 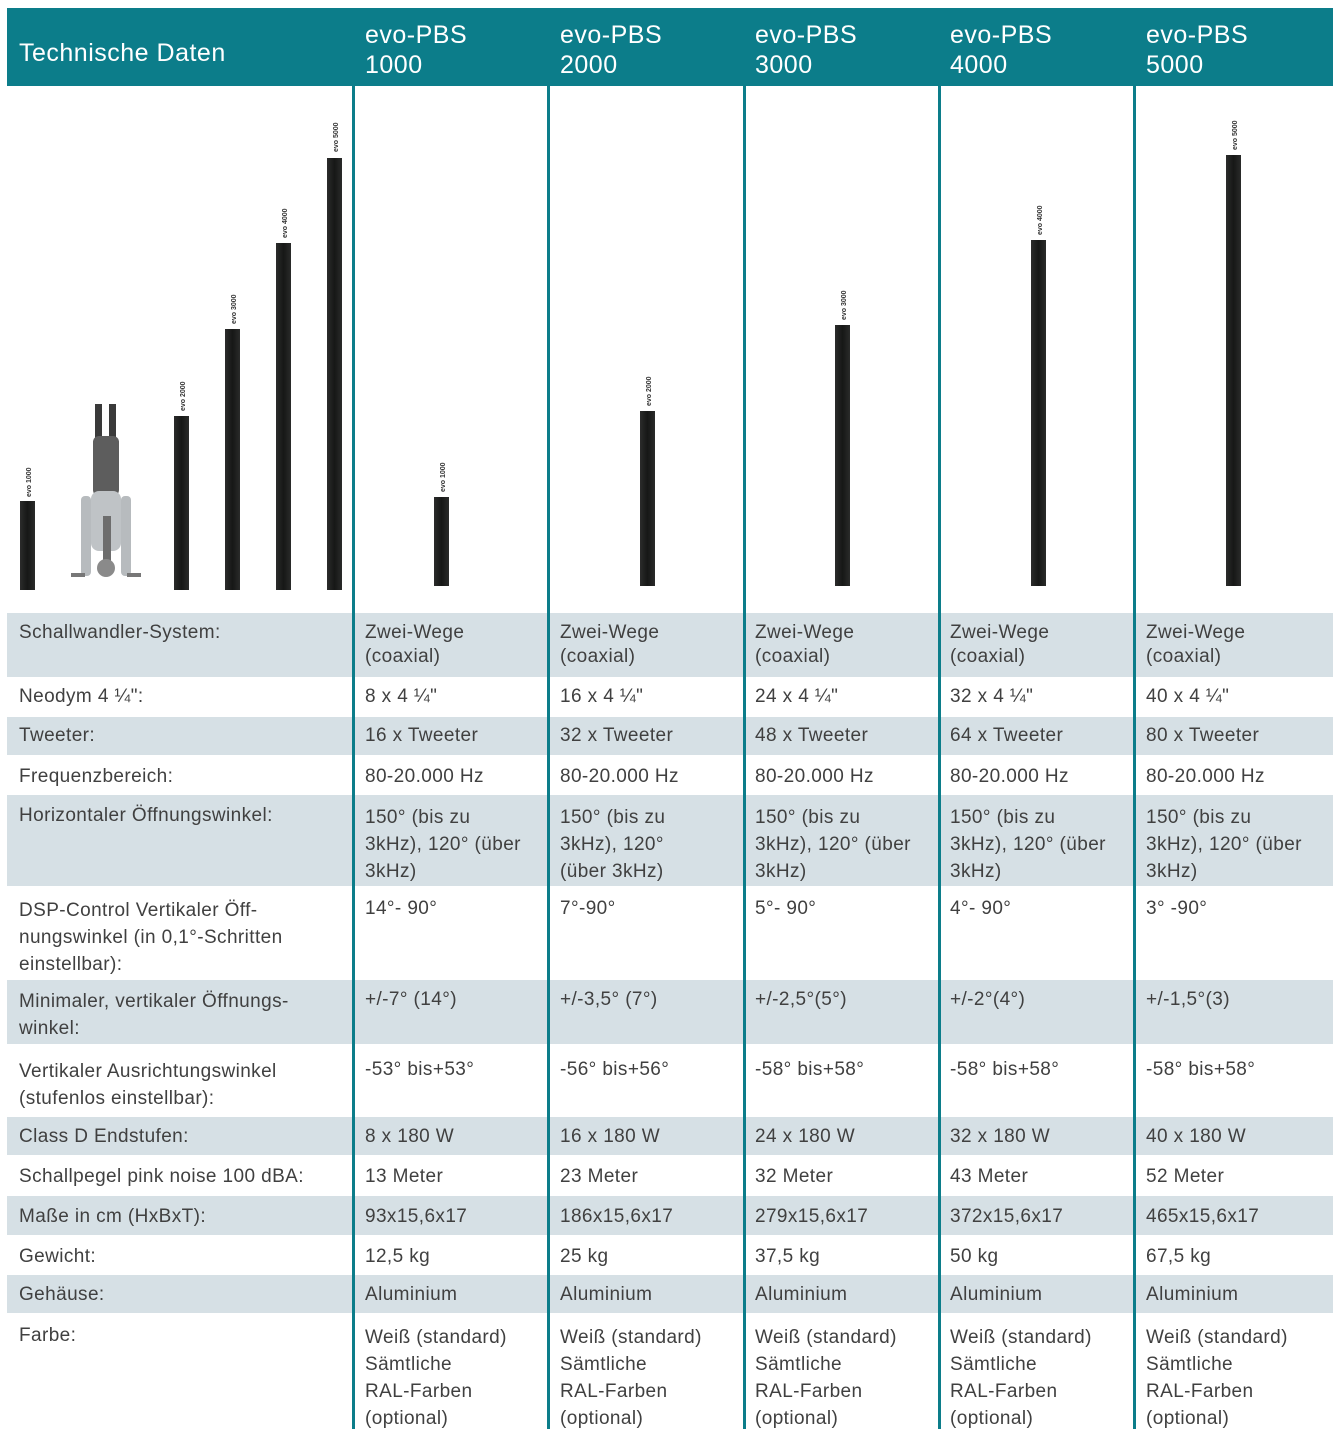 What do you see at coordinates (96, 776) in the screenshot?
I see `row-label: Frequenzbereich:` at bounding box center [96, 776].